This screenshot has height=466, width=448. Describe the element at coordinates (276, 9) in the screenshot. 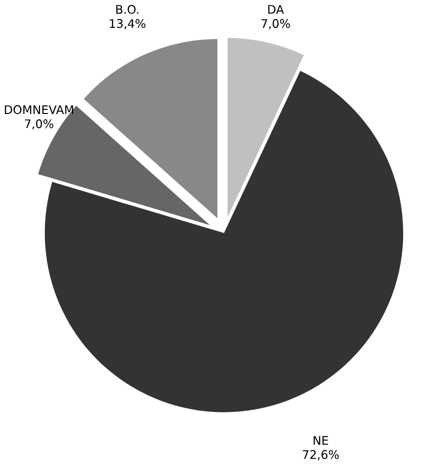

I see `slice-label: DA` at that location.